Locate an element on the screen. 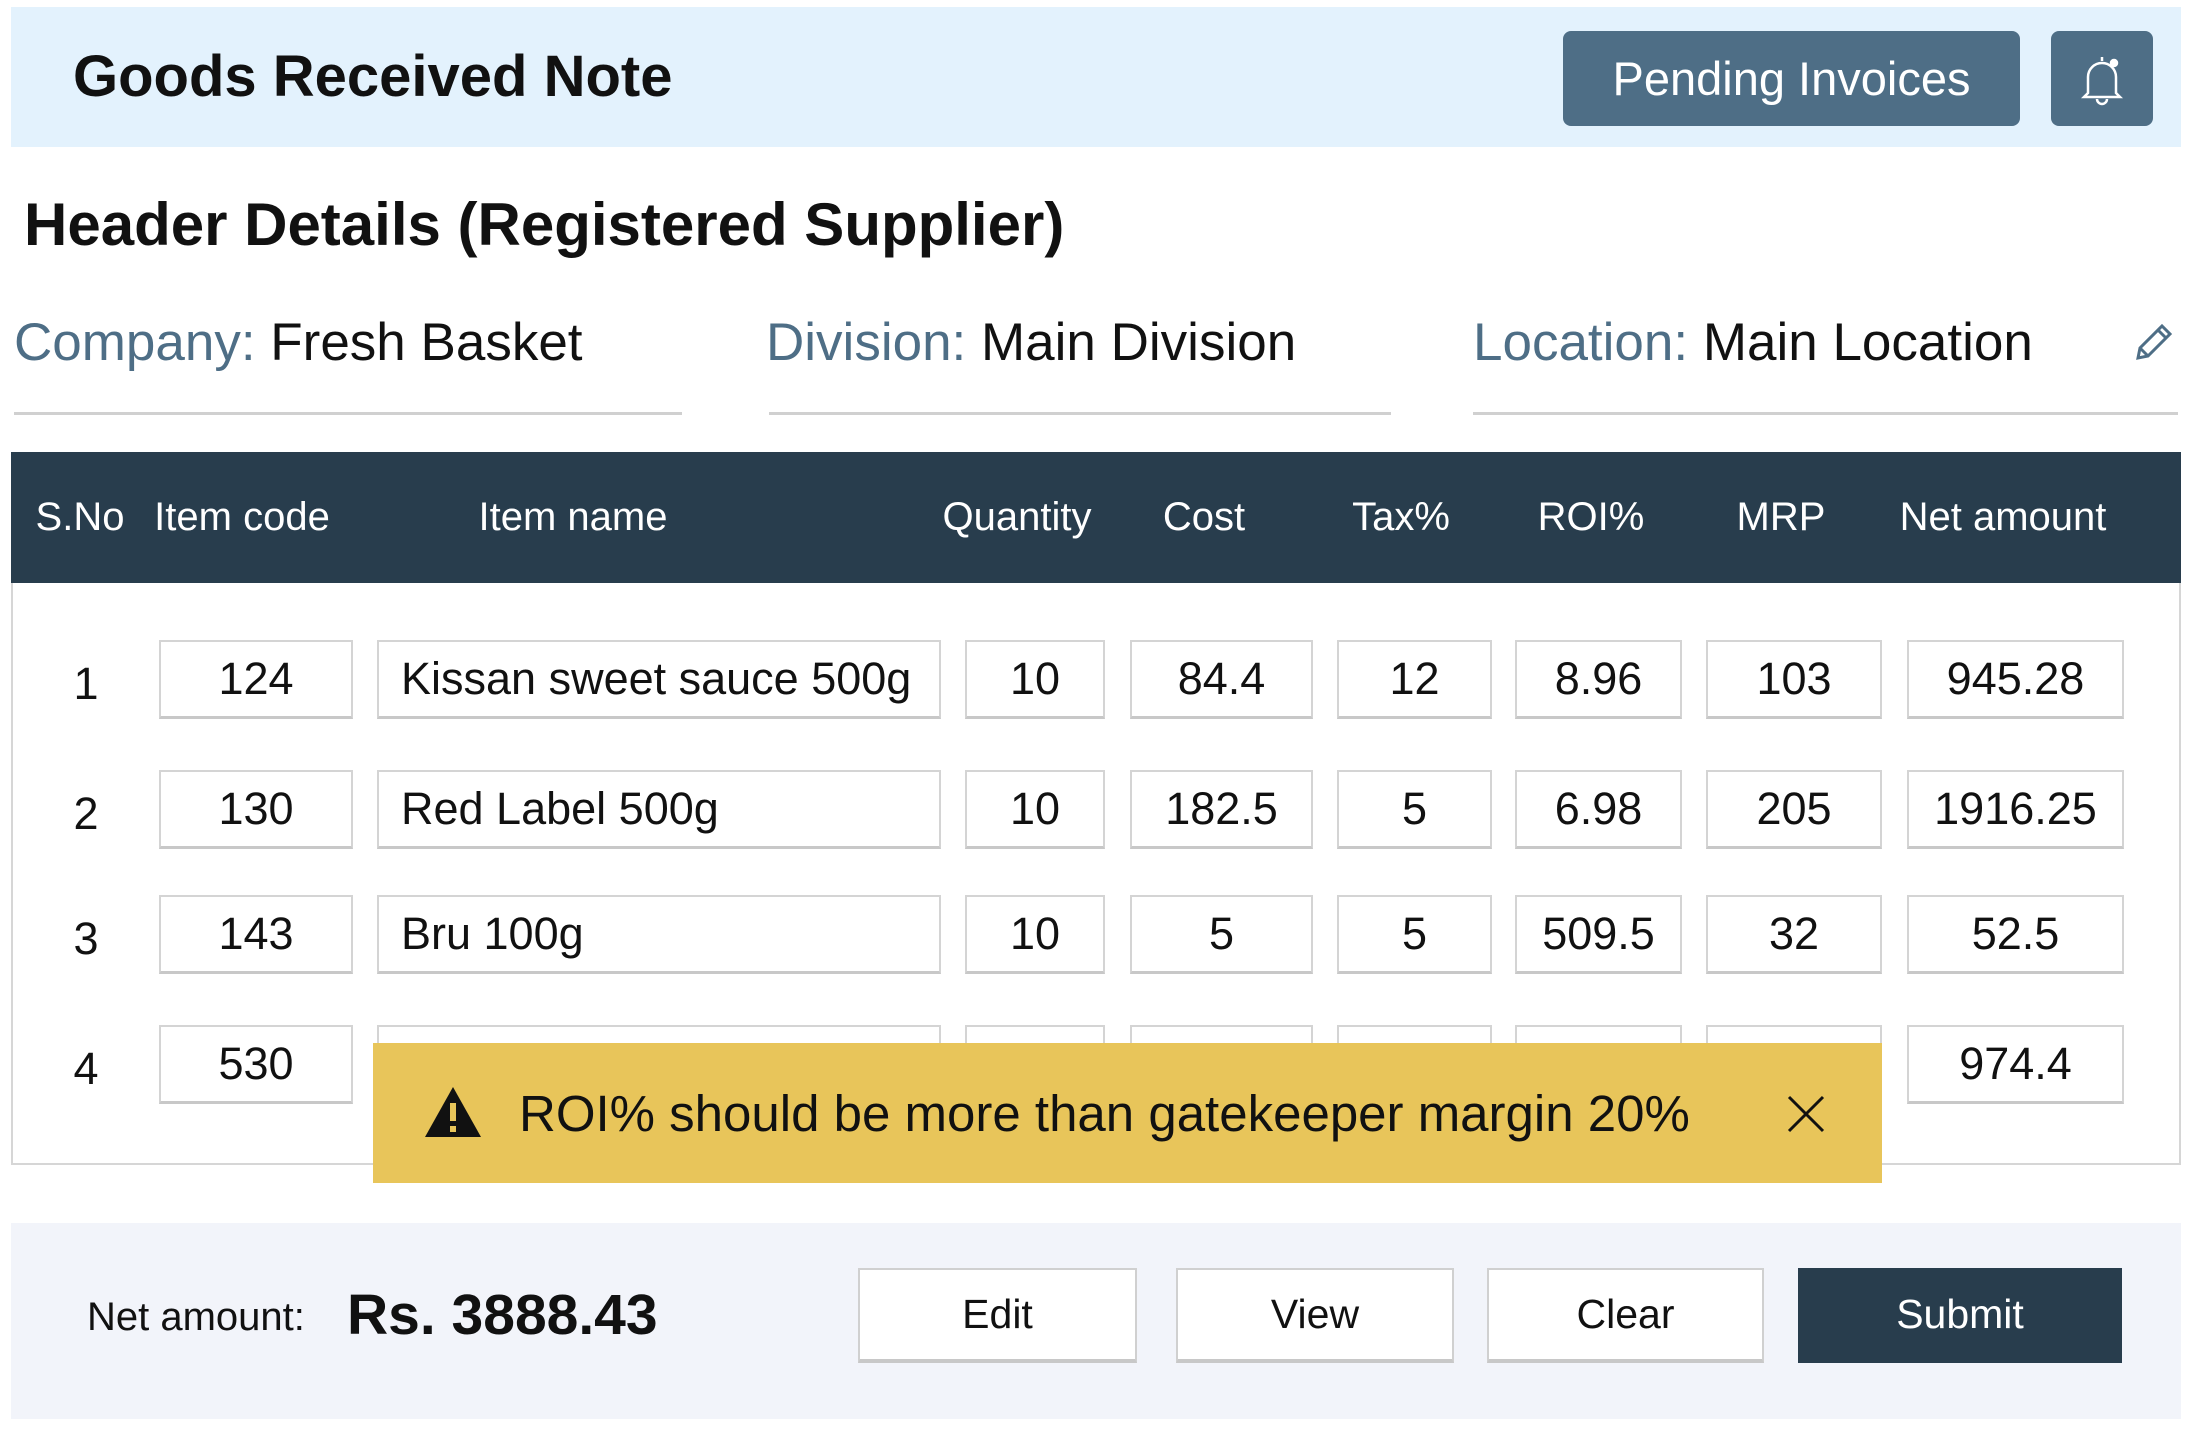  view-button: View is located at coordinates (1315, 1315).